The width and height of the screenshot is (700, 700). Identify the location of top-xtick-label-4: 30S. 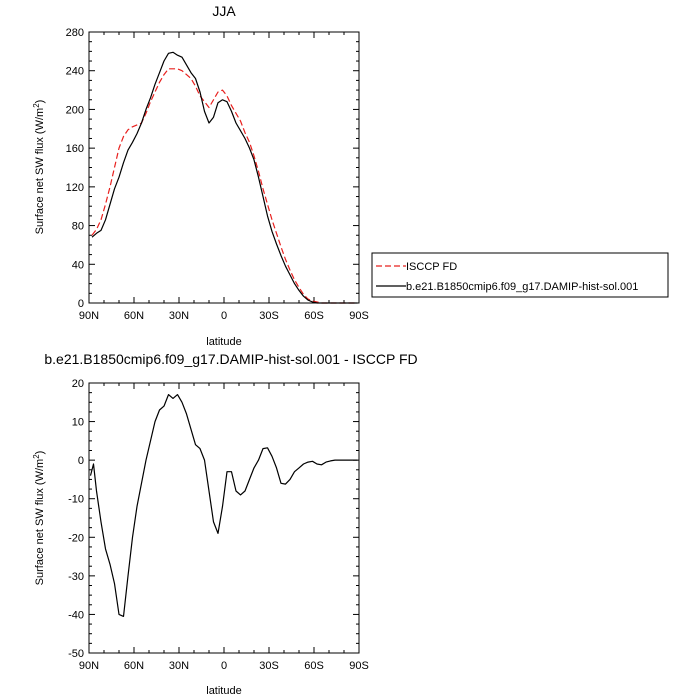
(269, 316).